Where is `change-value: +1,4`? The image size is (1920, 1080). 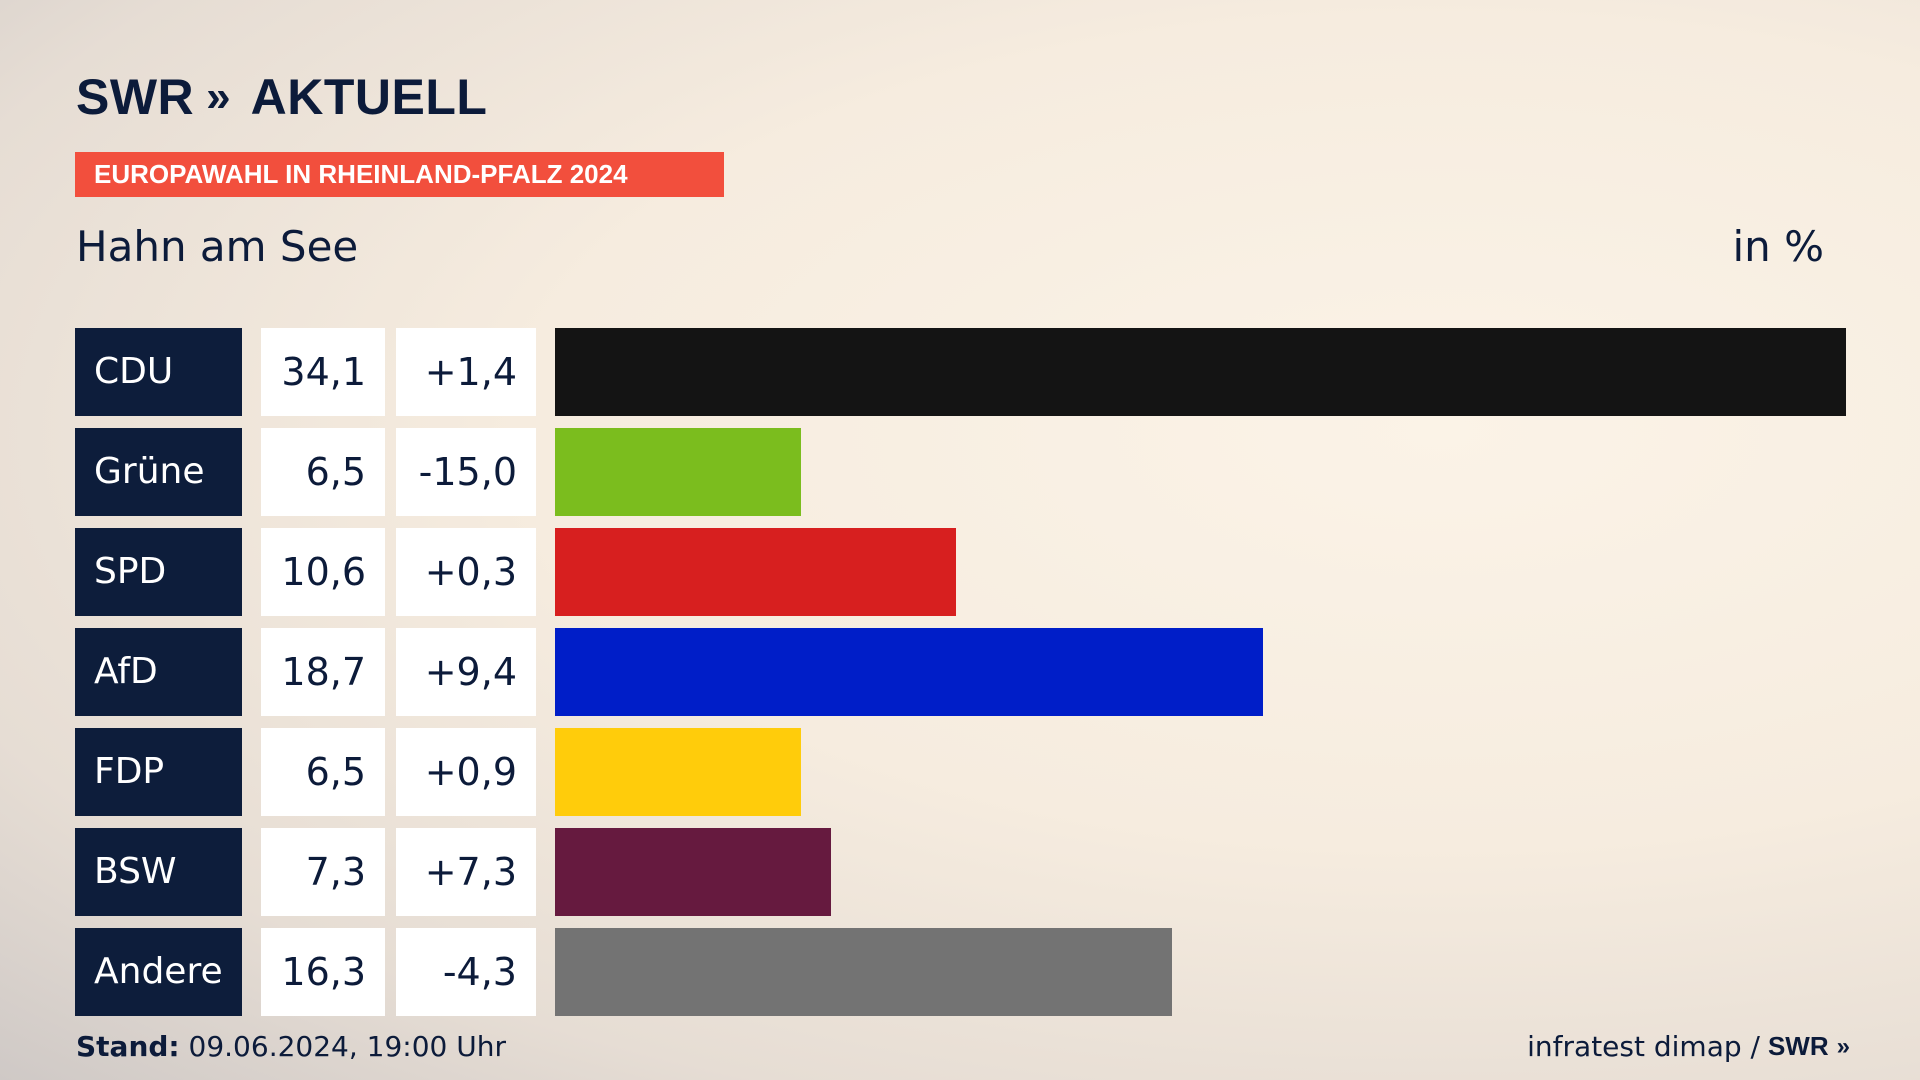
change-value: +1,4 is located at coordinates (466, 372).